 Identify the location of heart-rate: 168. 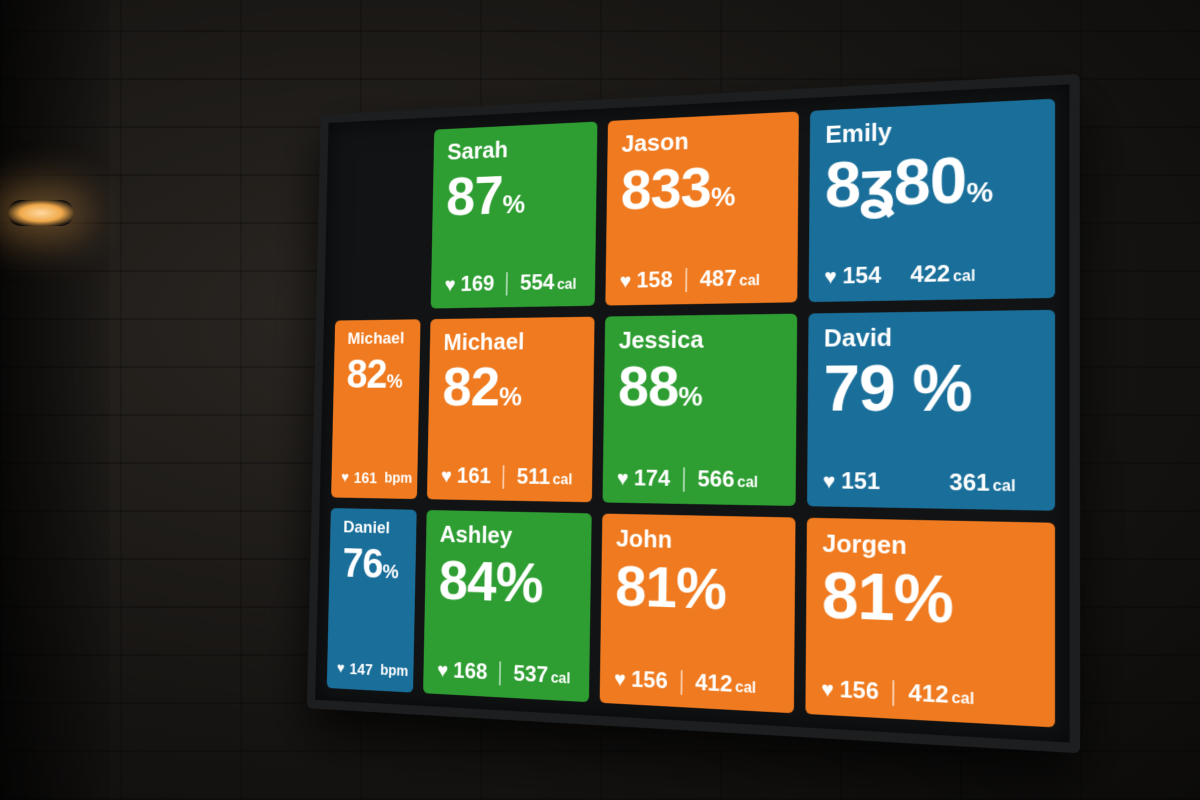
(470, 671).